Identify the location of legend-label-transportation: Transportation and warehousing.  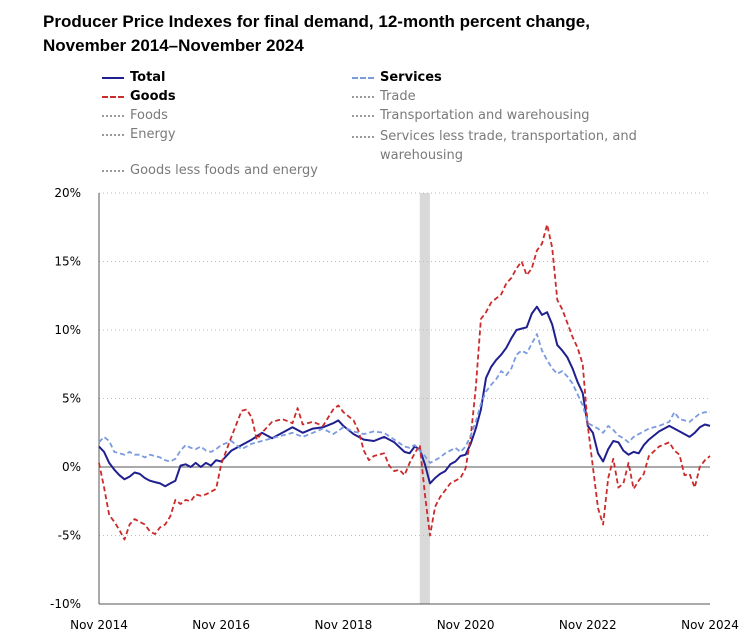
(485, 115).